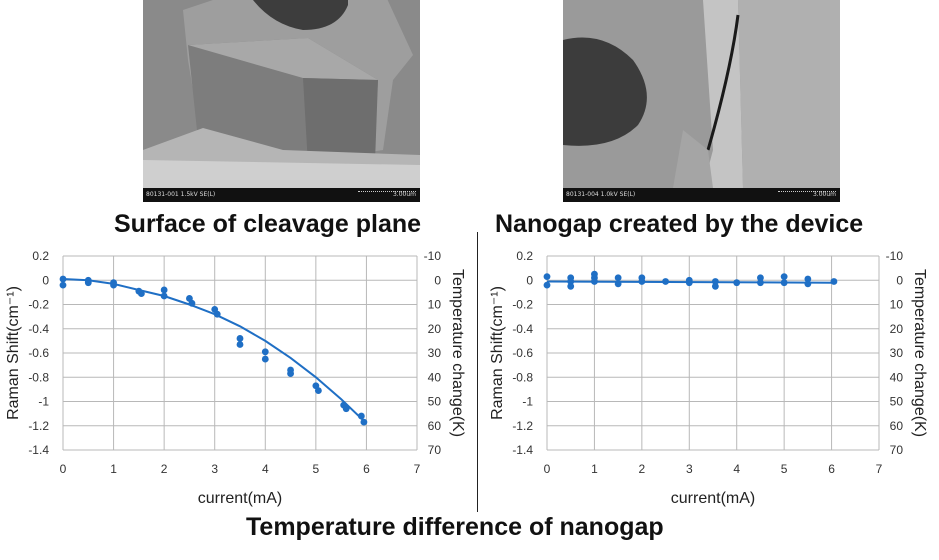  I want to click on y-tick-label: -0.8, so click(38, 377).